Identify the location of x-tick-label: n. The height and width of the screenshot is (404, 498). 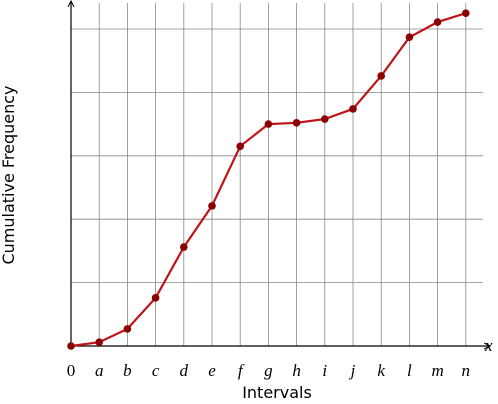
(466, 370).